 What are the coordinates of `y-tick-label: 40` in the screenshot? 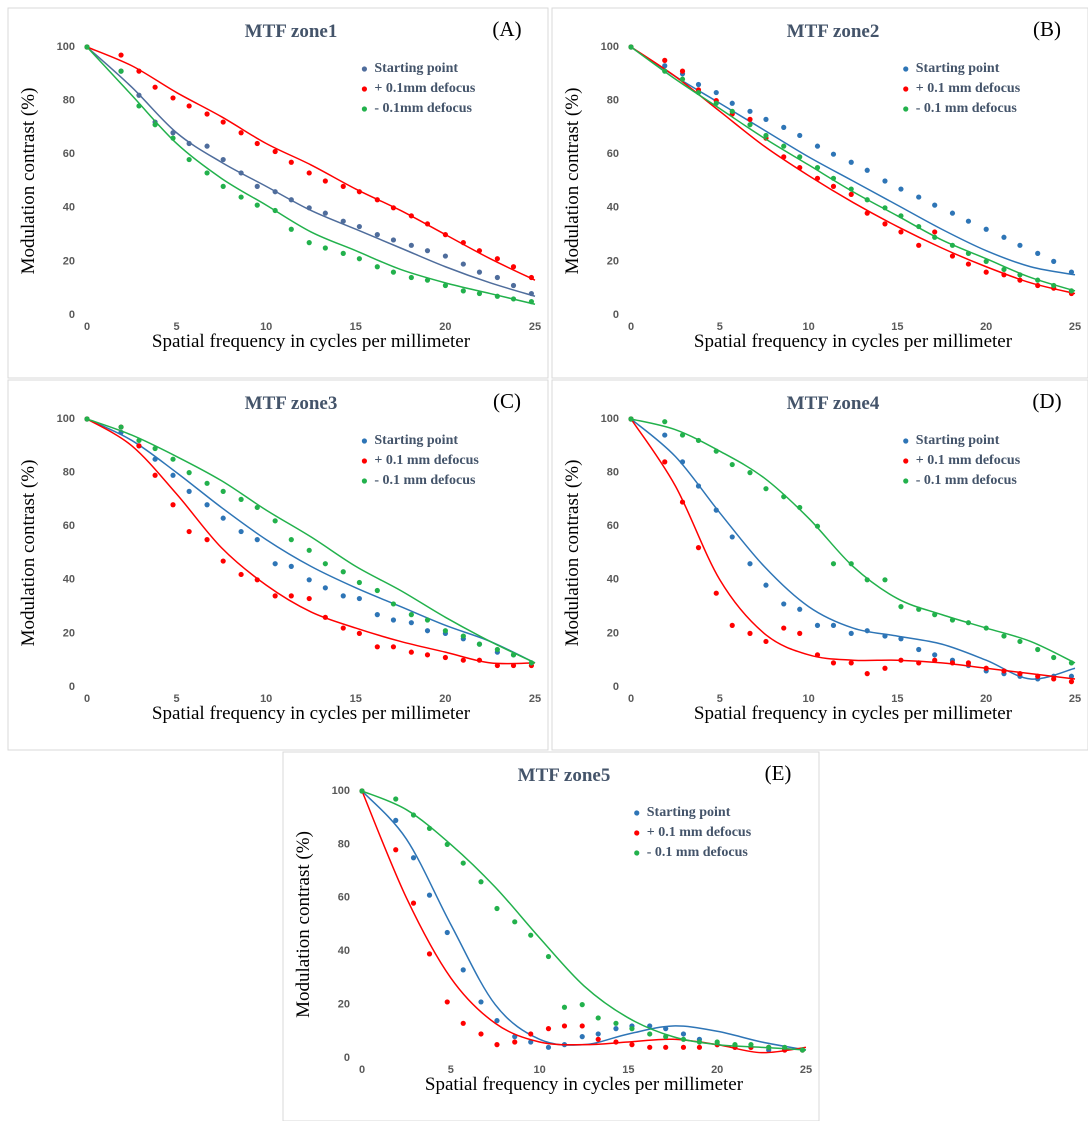 It's located at (69, 208).